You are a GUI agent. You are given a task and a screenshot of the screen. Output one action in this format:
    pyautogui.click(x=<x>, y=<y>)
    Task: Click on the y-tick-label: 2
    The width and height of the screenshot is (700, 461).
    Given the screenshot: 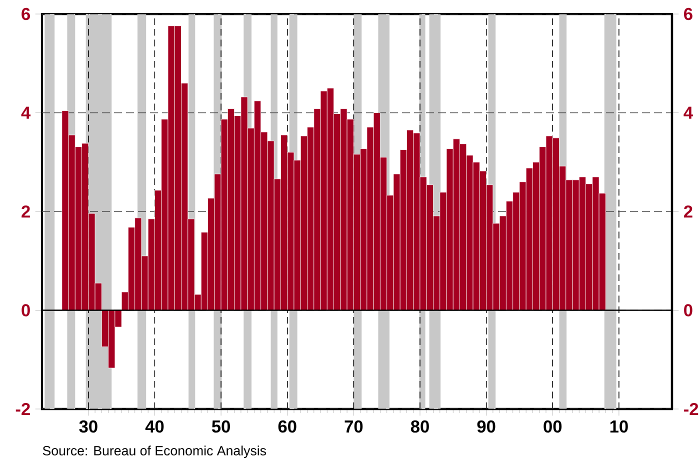 What is the action you would take?
    pyautogui.click(x=26, y=211)
    